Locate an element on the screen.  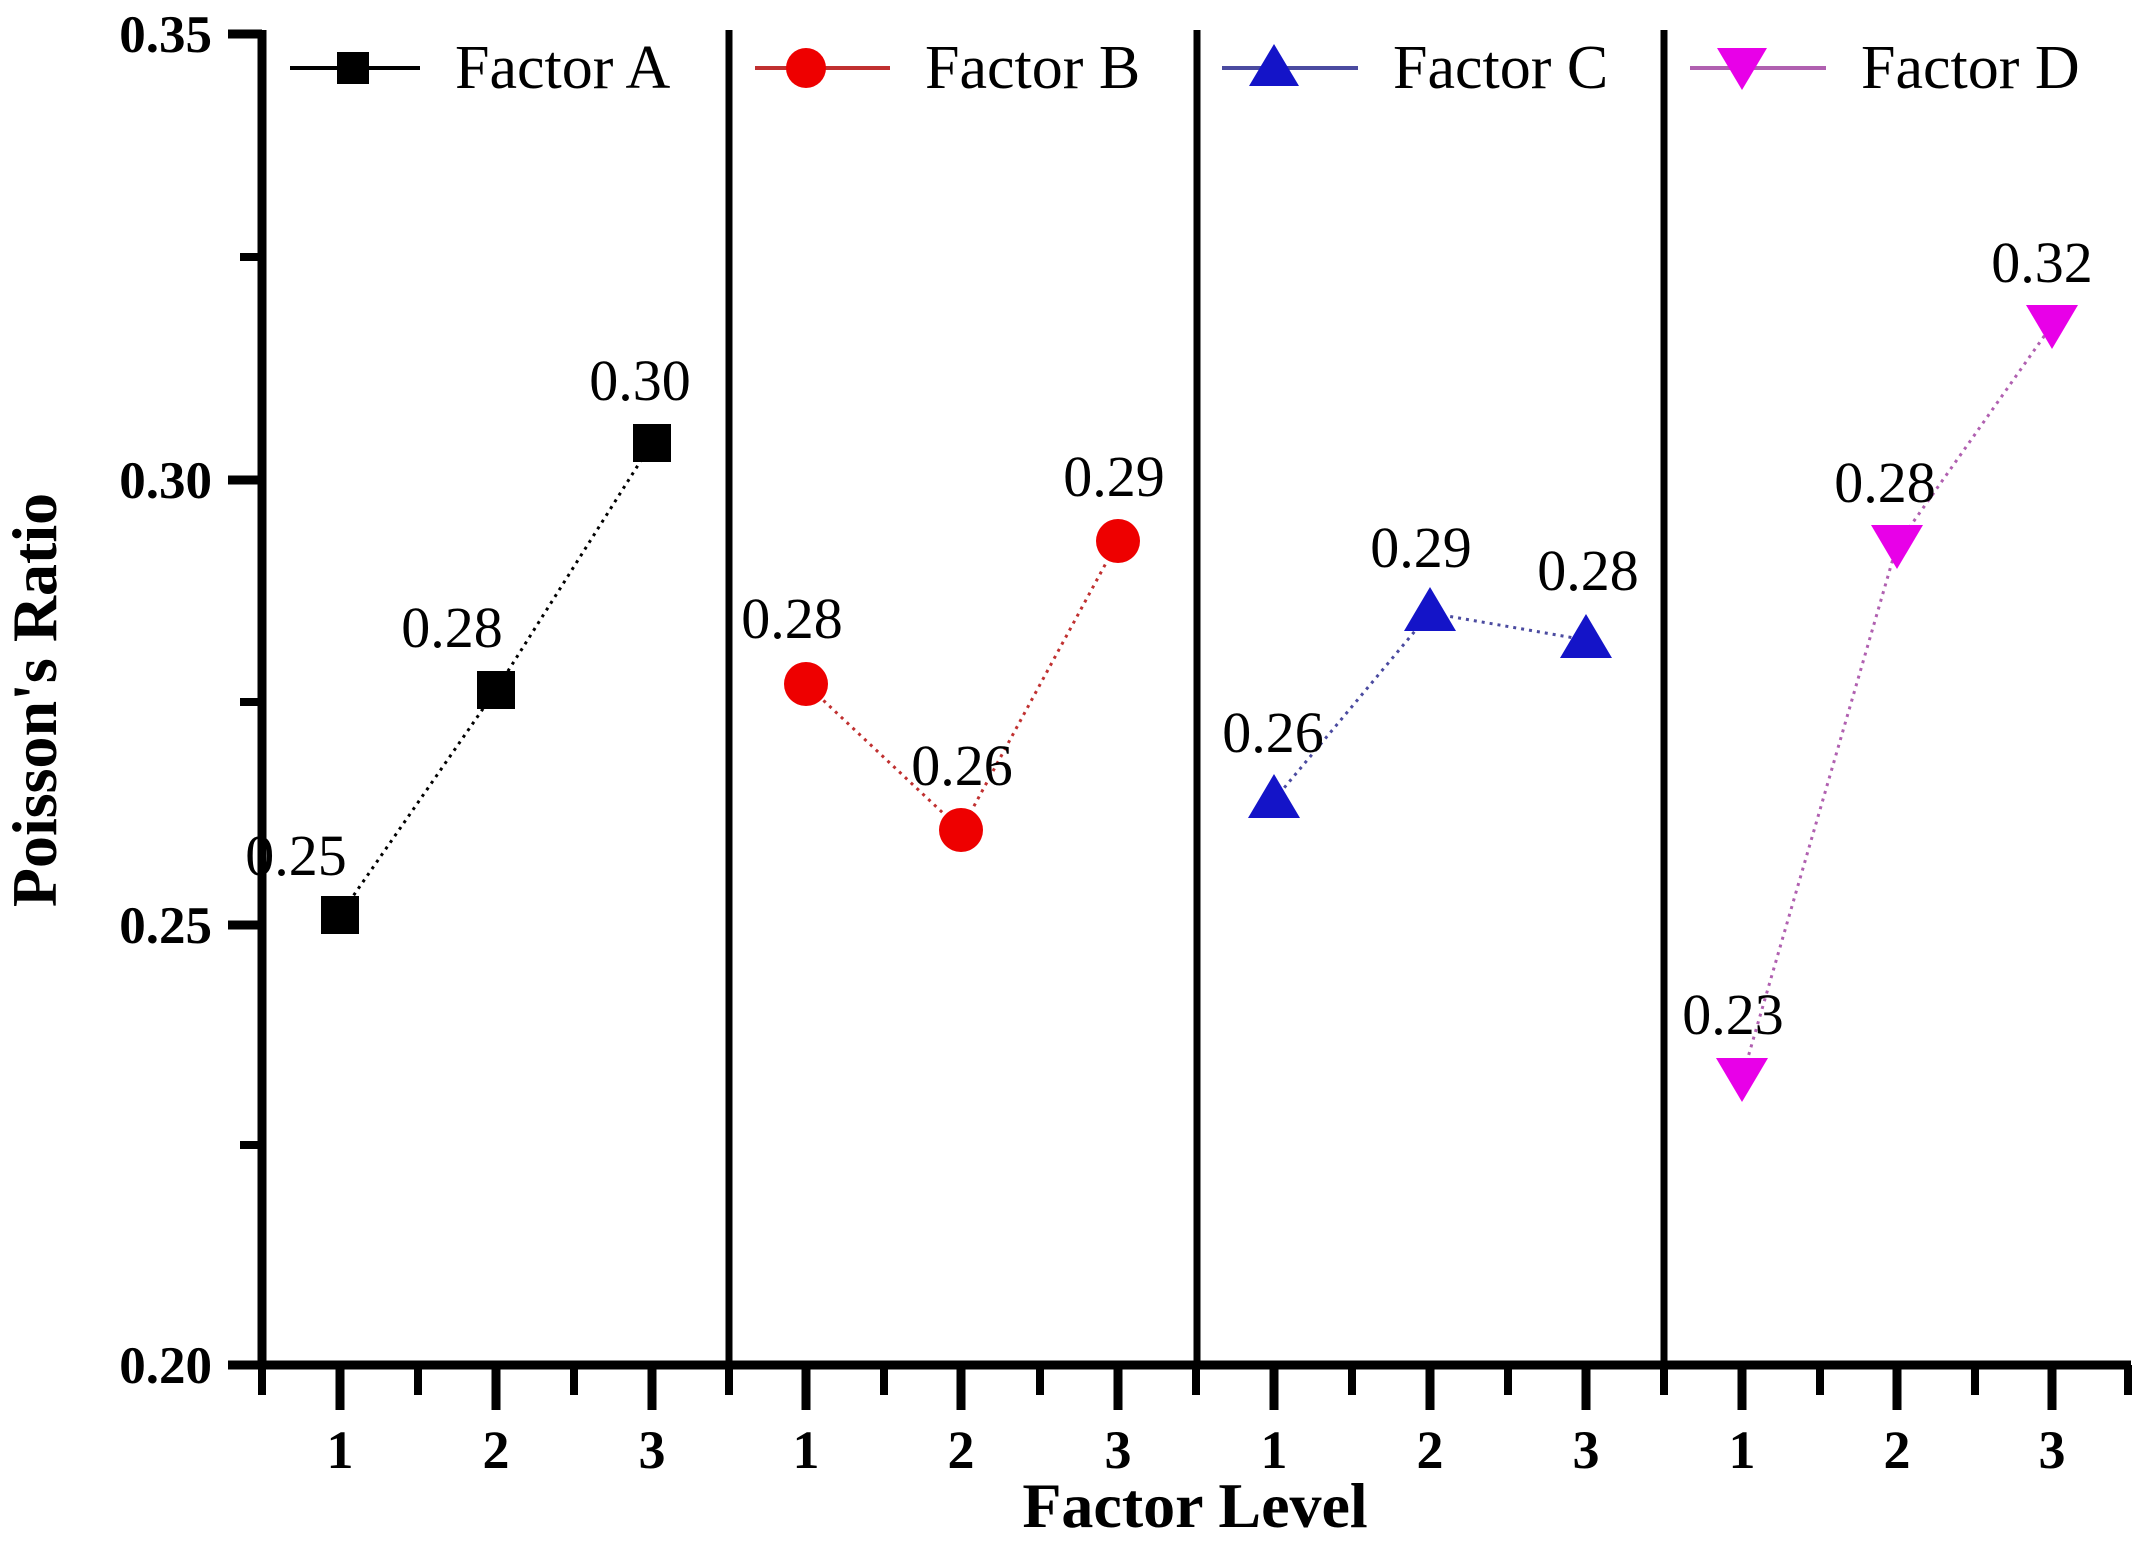
data-label-c1: 0.26 is located at coordinates (1273, 732).